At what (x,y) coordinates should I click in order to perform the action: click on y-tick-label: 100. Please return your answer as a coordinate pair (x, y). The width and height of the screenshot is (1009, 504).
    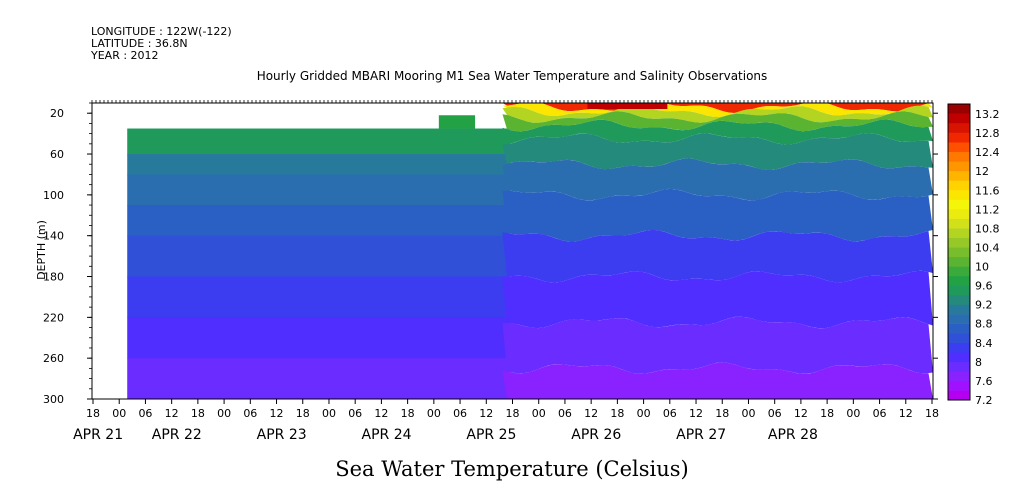
    Looking at the image, I should click on (53, 195).